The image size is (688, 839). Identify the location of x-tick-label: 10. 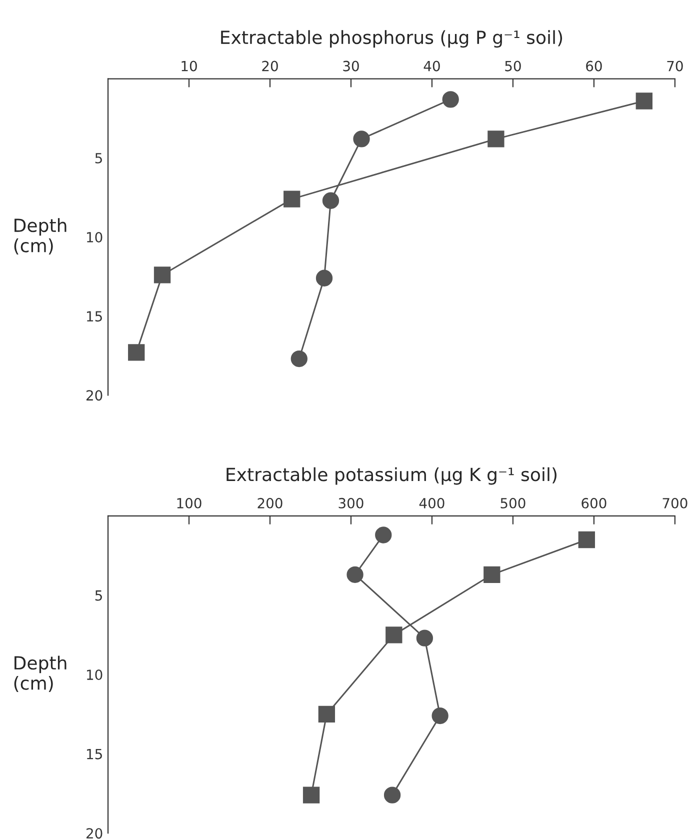
(189, 66).